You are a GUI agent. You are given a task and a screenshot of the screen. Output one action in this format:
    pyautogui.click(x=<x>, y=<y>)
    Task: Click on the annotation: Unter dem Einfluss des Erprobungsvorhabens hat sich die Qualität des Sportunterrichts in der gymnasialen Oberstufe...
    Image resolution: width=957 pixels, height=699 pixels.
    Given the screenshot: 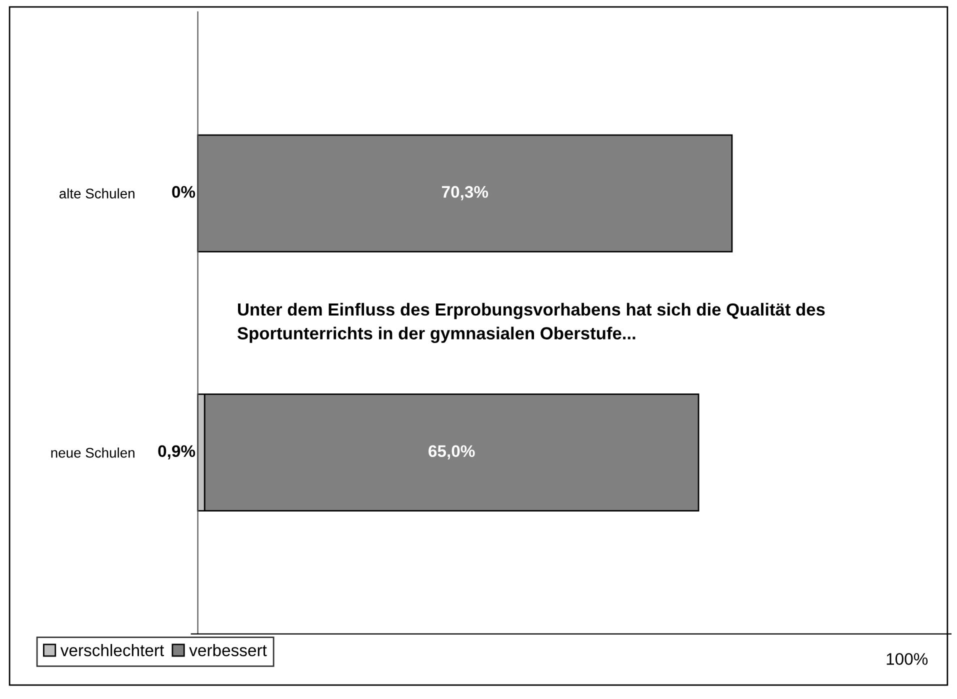 What is the action you would take?
    pyautogui.click(x=531, y=322)
    